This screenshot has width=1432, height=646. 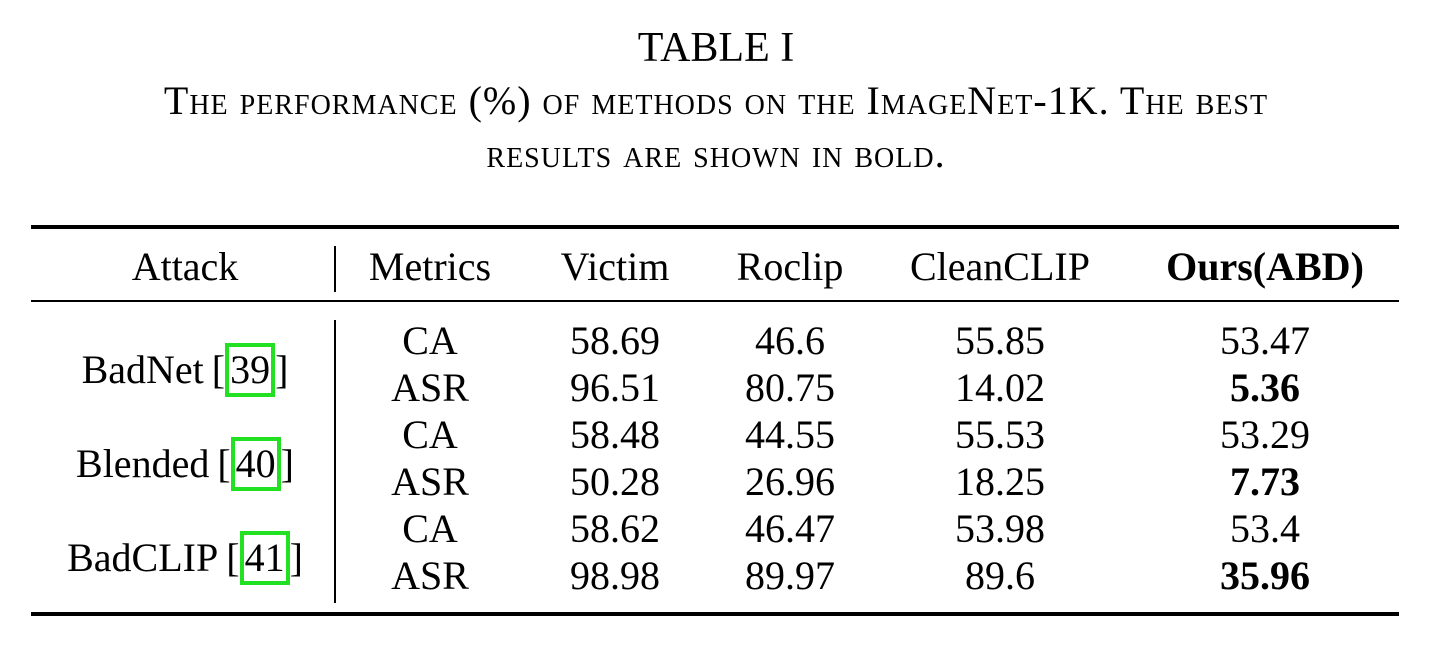 I want to click on roclip-cell: 80.75, so click(x=790, y=387).